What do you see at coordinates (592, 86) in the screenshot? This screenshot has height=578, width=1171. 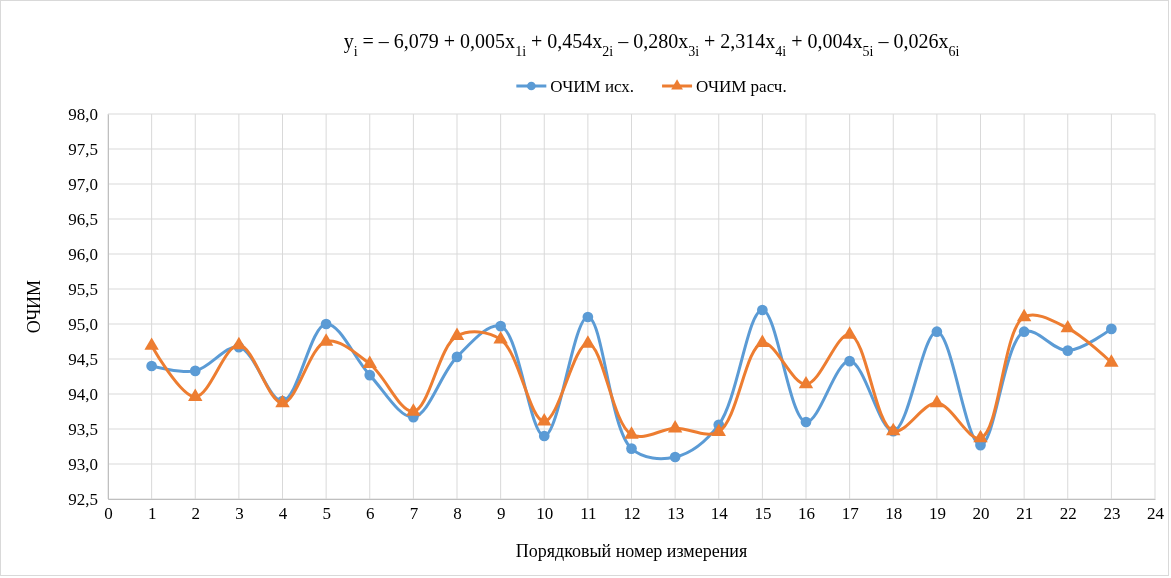 I see `legend-label: ОЧИМ исх.` at bounding box center [592, 86].